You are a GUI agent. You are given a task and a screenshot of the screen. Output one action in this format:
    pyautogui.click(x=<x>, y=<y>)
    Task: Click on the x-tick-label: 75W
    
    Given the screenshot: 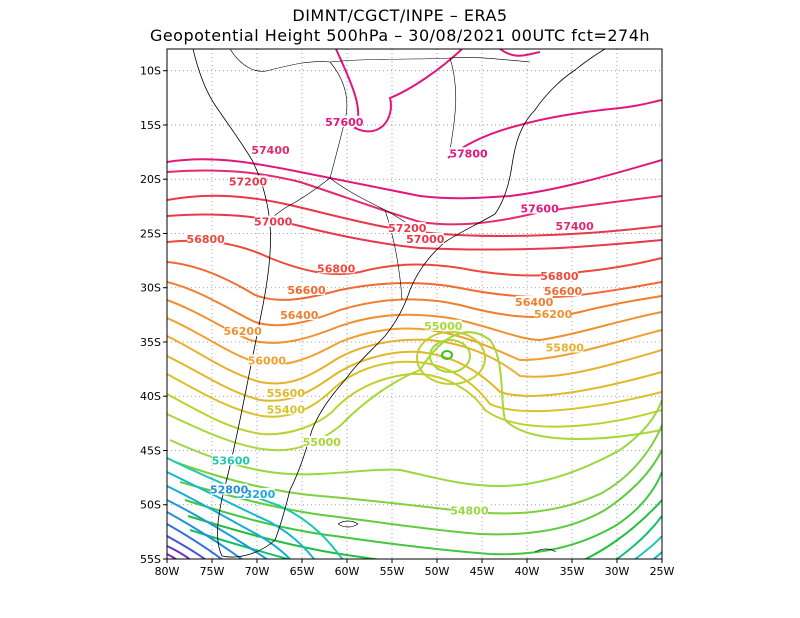 What is the action you would take?
    pyautogui.click(x=212, y=571)
    